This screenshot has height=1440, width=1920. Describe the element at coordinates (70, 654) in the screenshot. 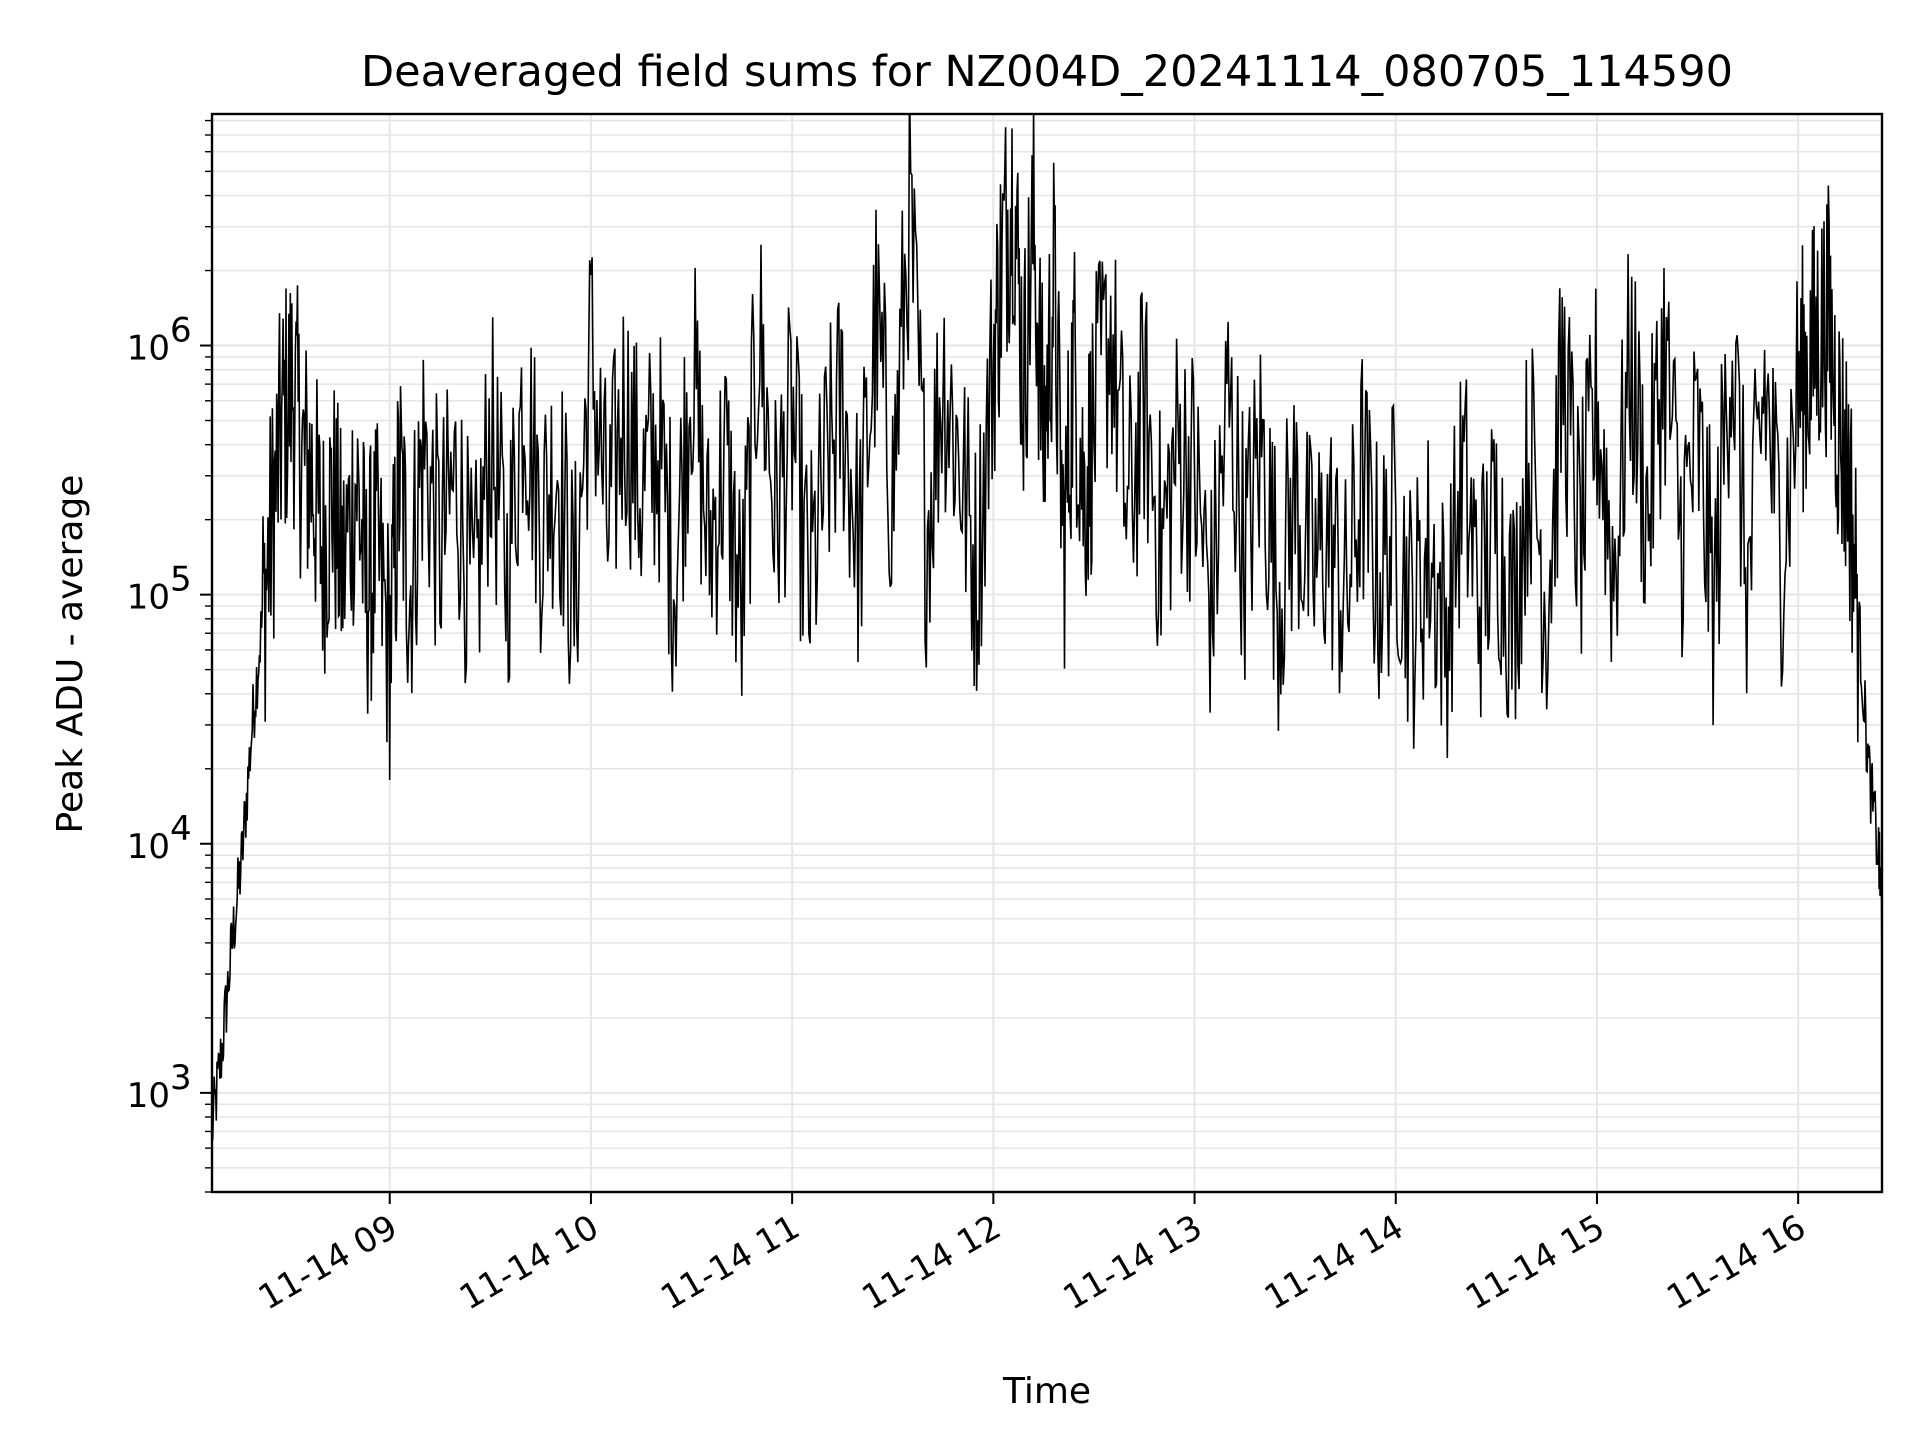

I see `y-axis-label: Peak ADU - average` at that location.